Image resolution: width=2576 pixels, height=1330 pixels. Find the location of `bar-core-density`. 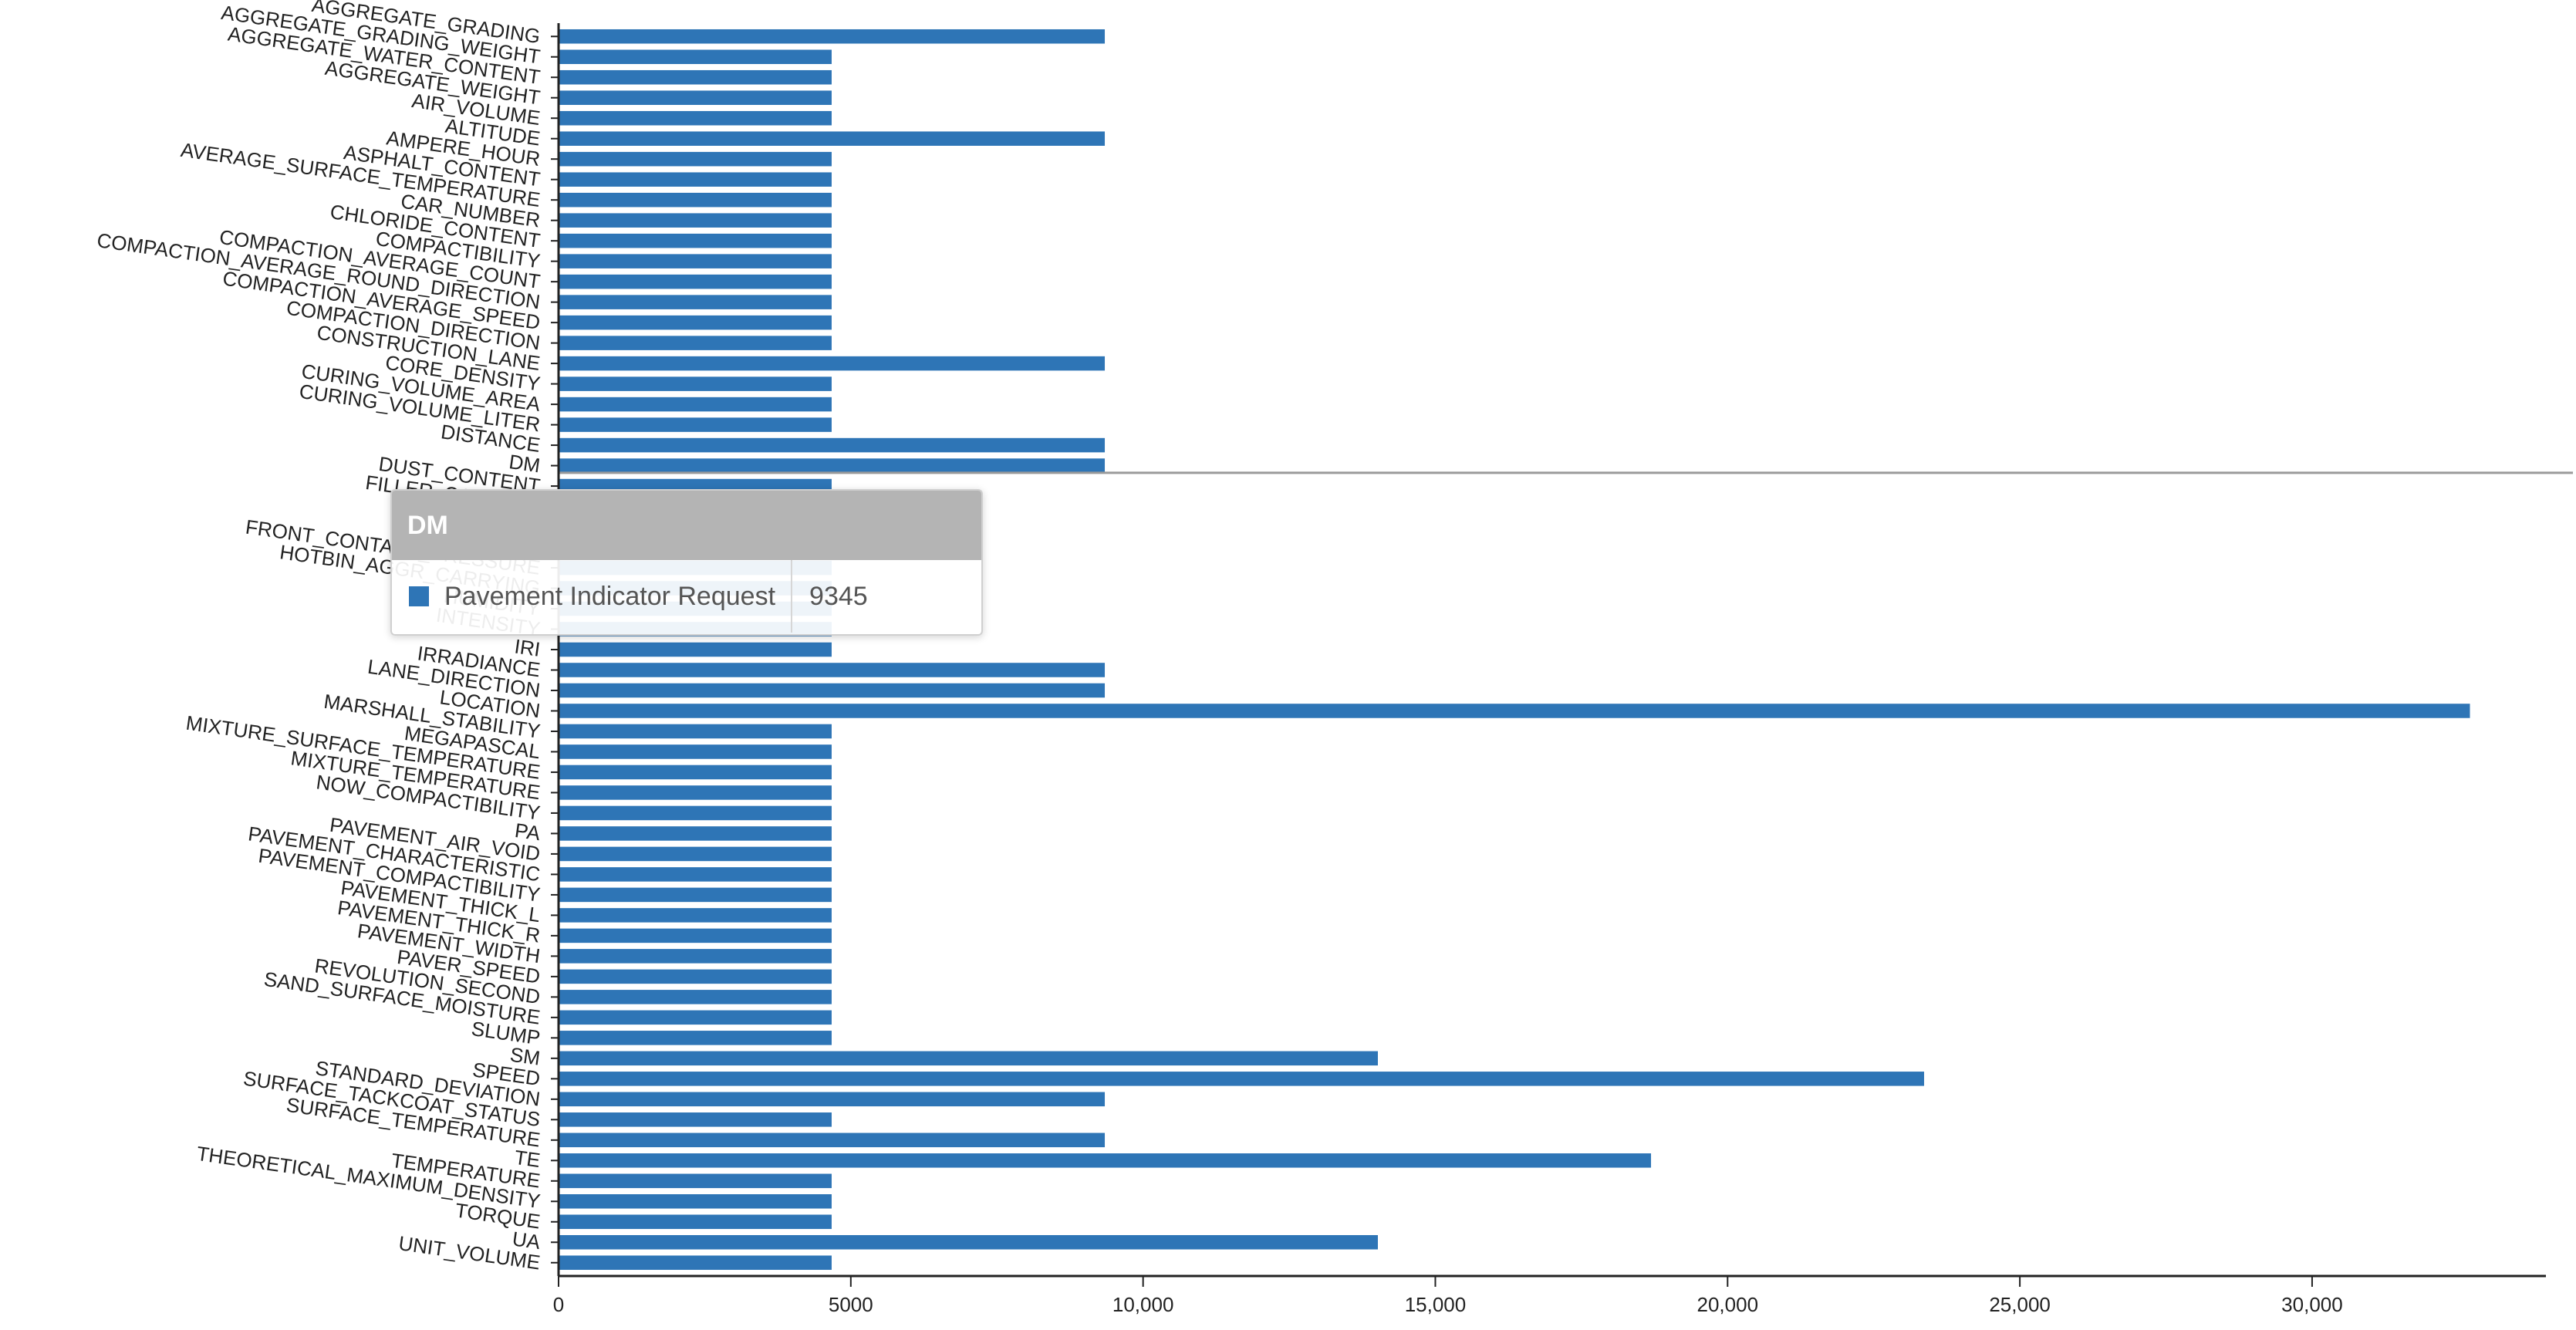

bar-core-density is located at coordinates (695, 383).